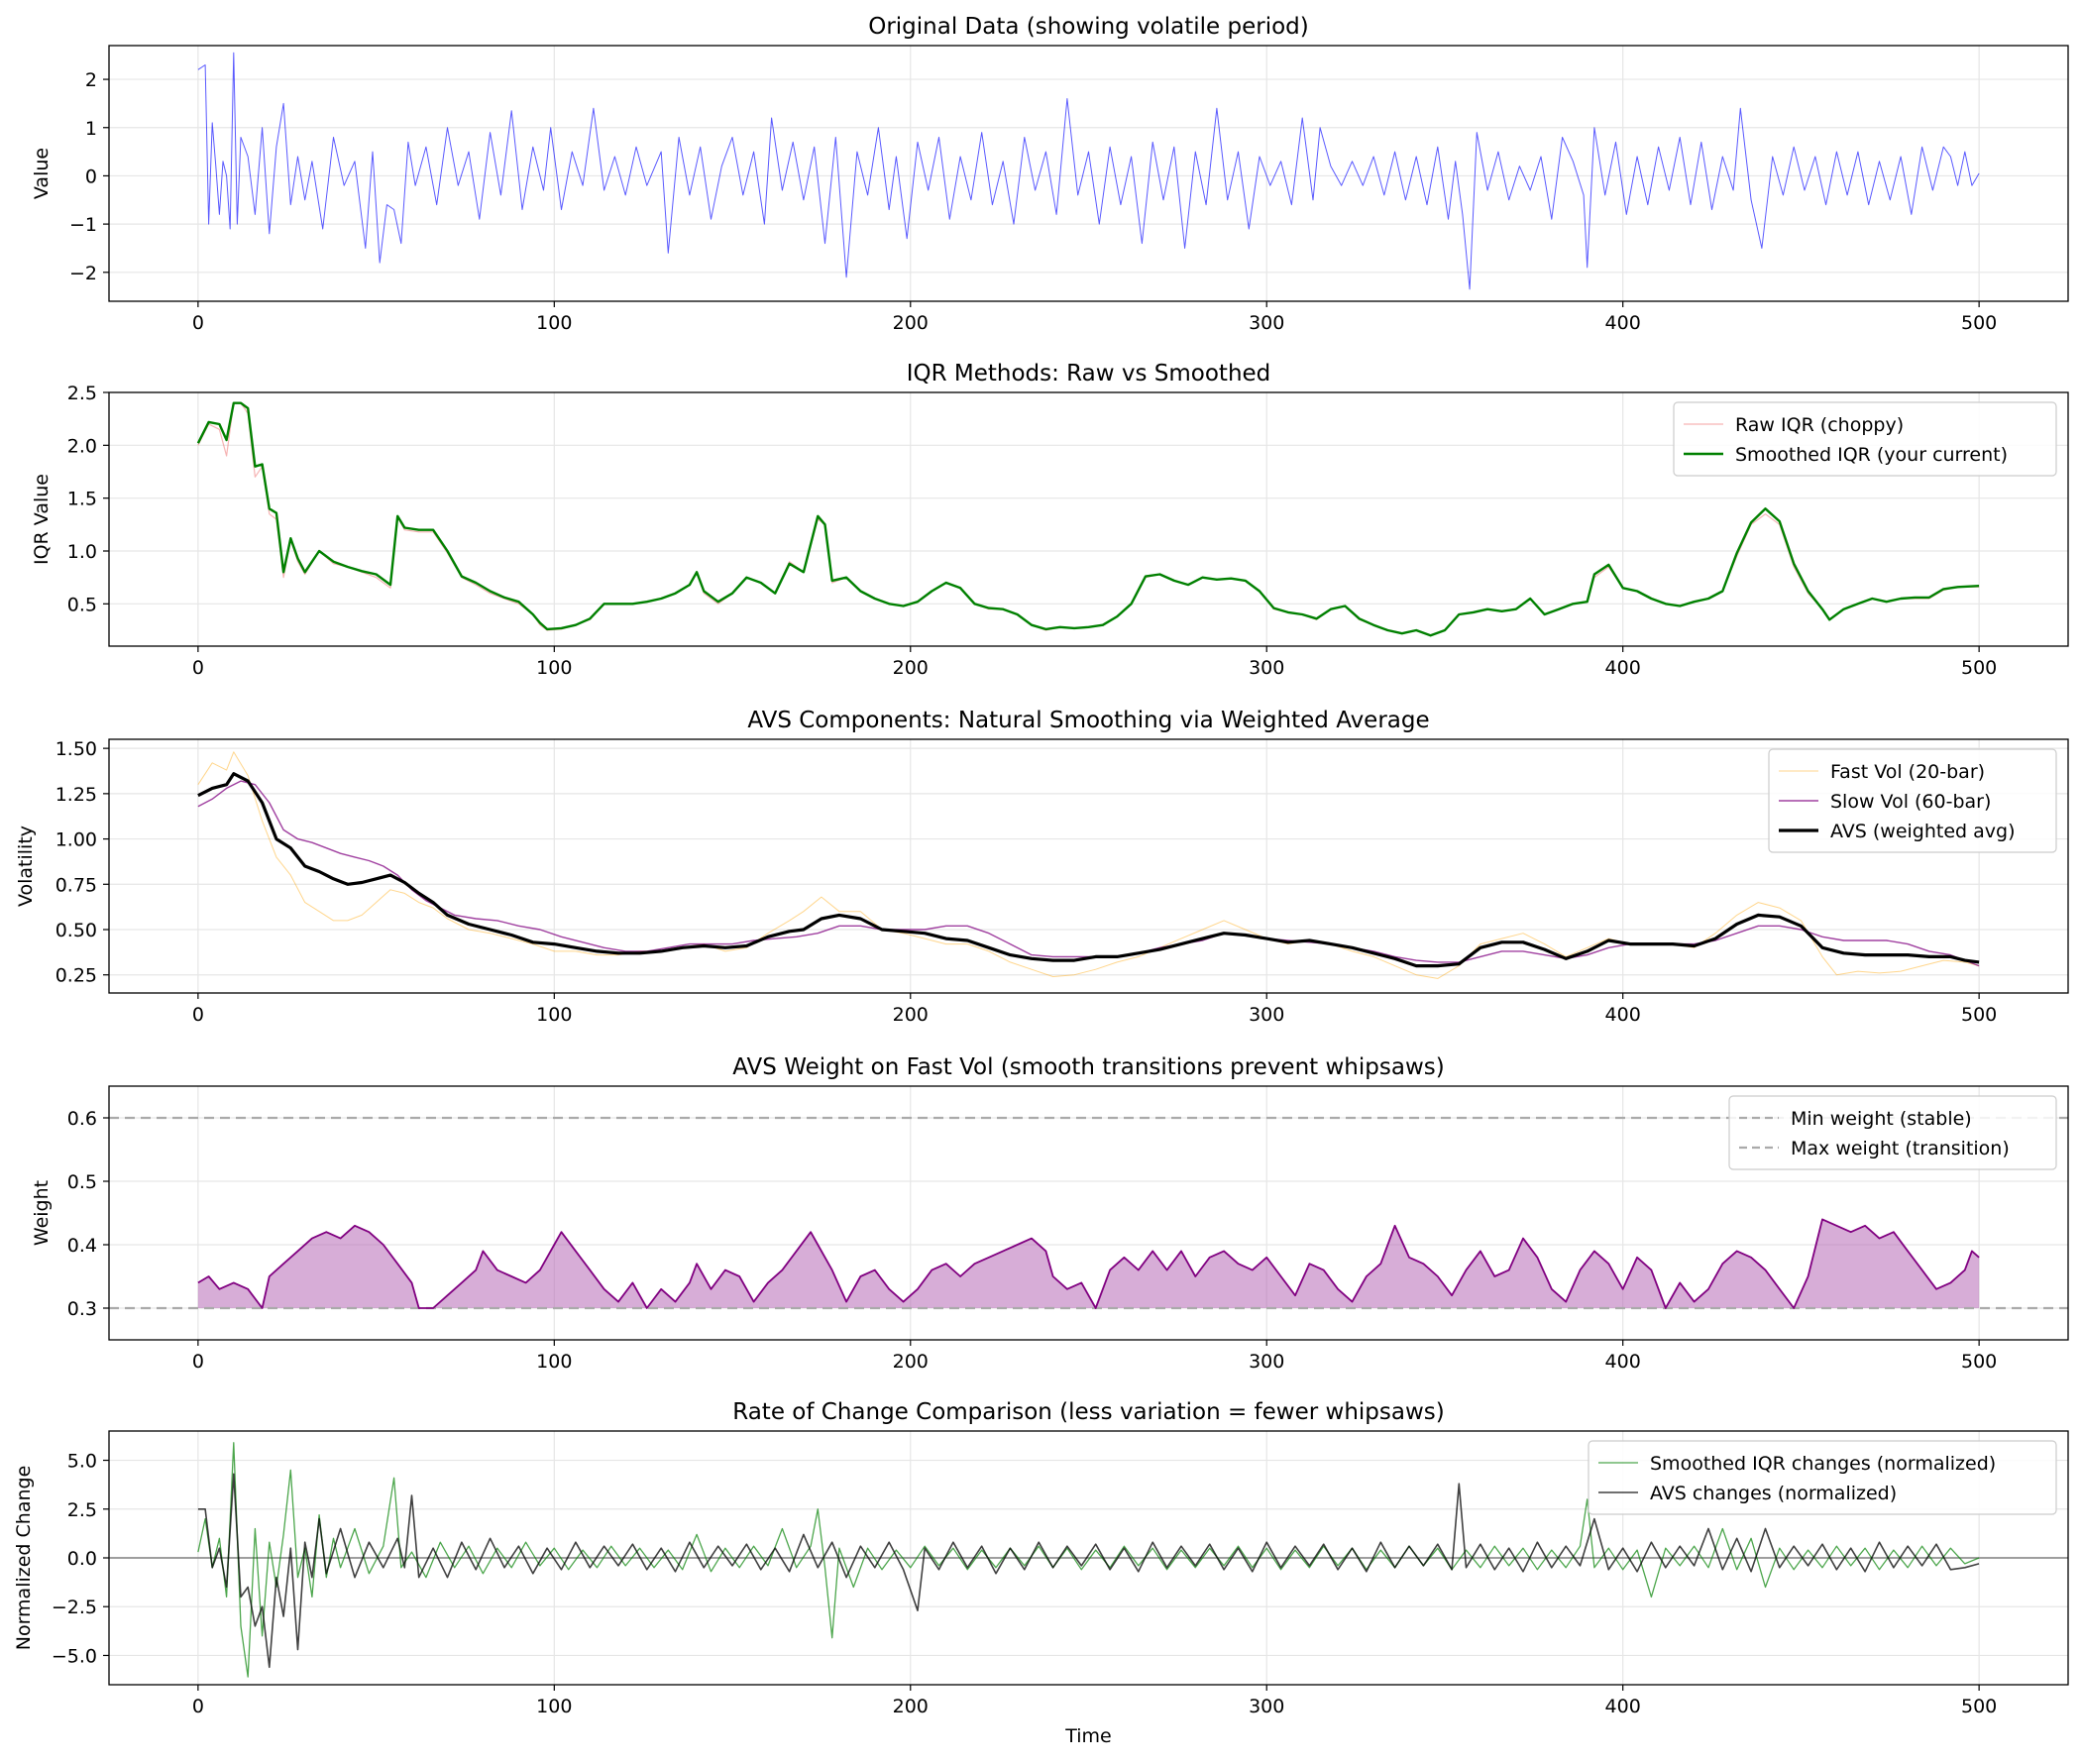  Describe the element at coordinates (24, 1558) in the screenshot. I see `y-axis-label: Normalized Change` at that location.